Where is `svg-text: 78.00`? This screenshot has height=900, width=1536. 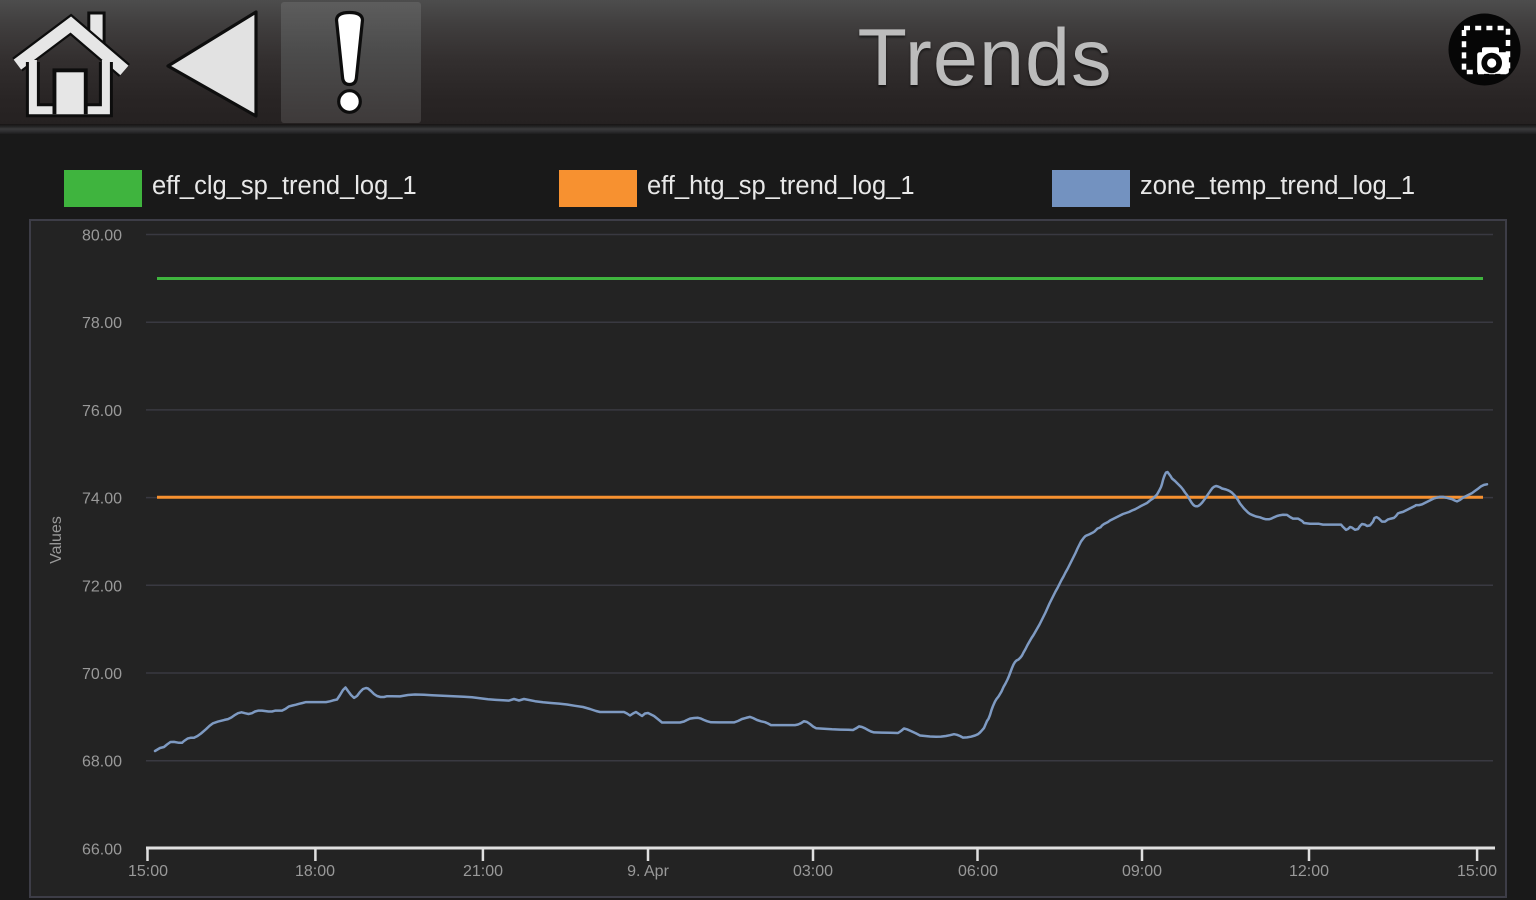
svg-text: 78.00 is located at coordinates (102, 323).